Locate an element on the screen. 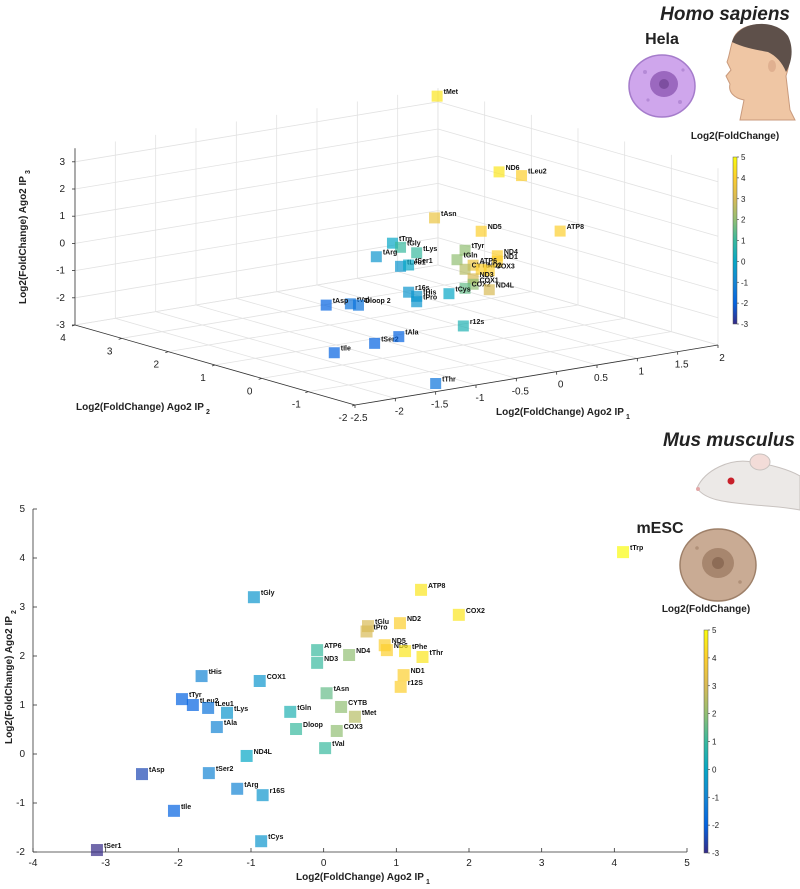  colorbar-tick-label: 3 is located at coordinates (714, 686).